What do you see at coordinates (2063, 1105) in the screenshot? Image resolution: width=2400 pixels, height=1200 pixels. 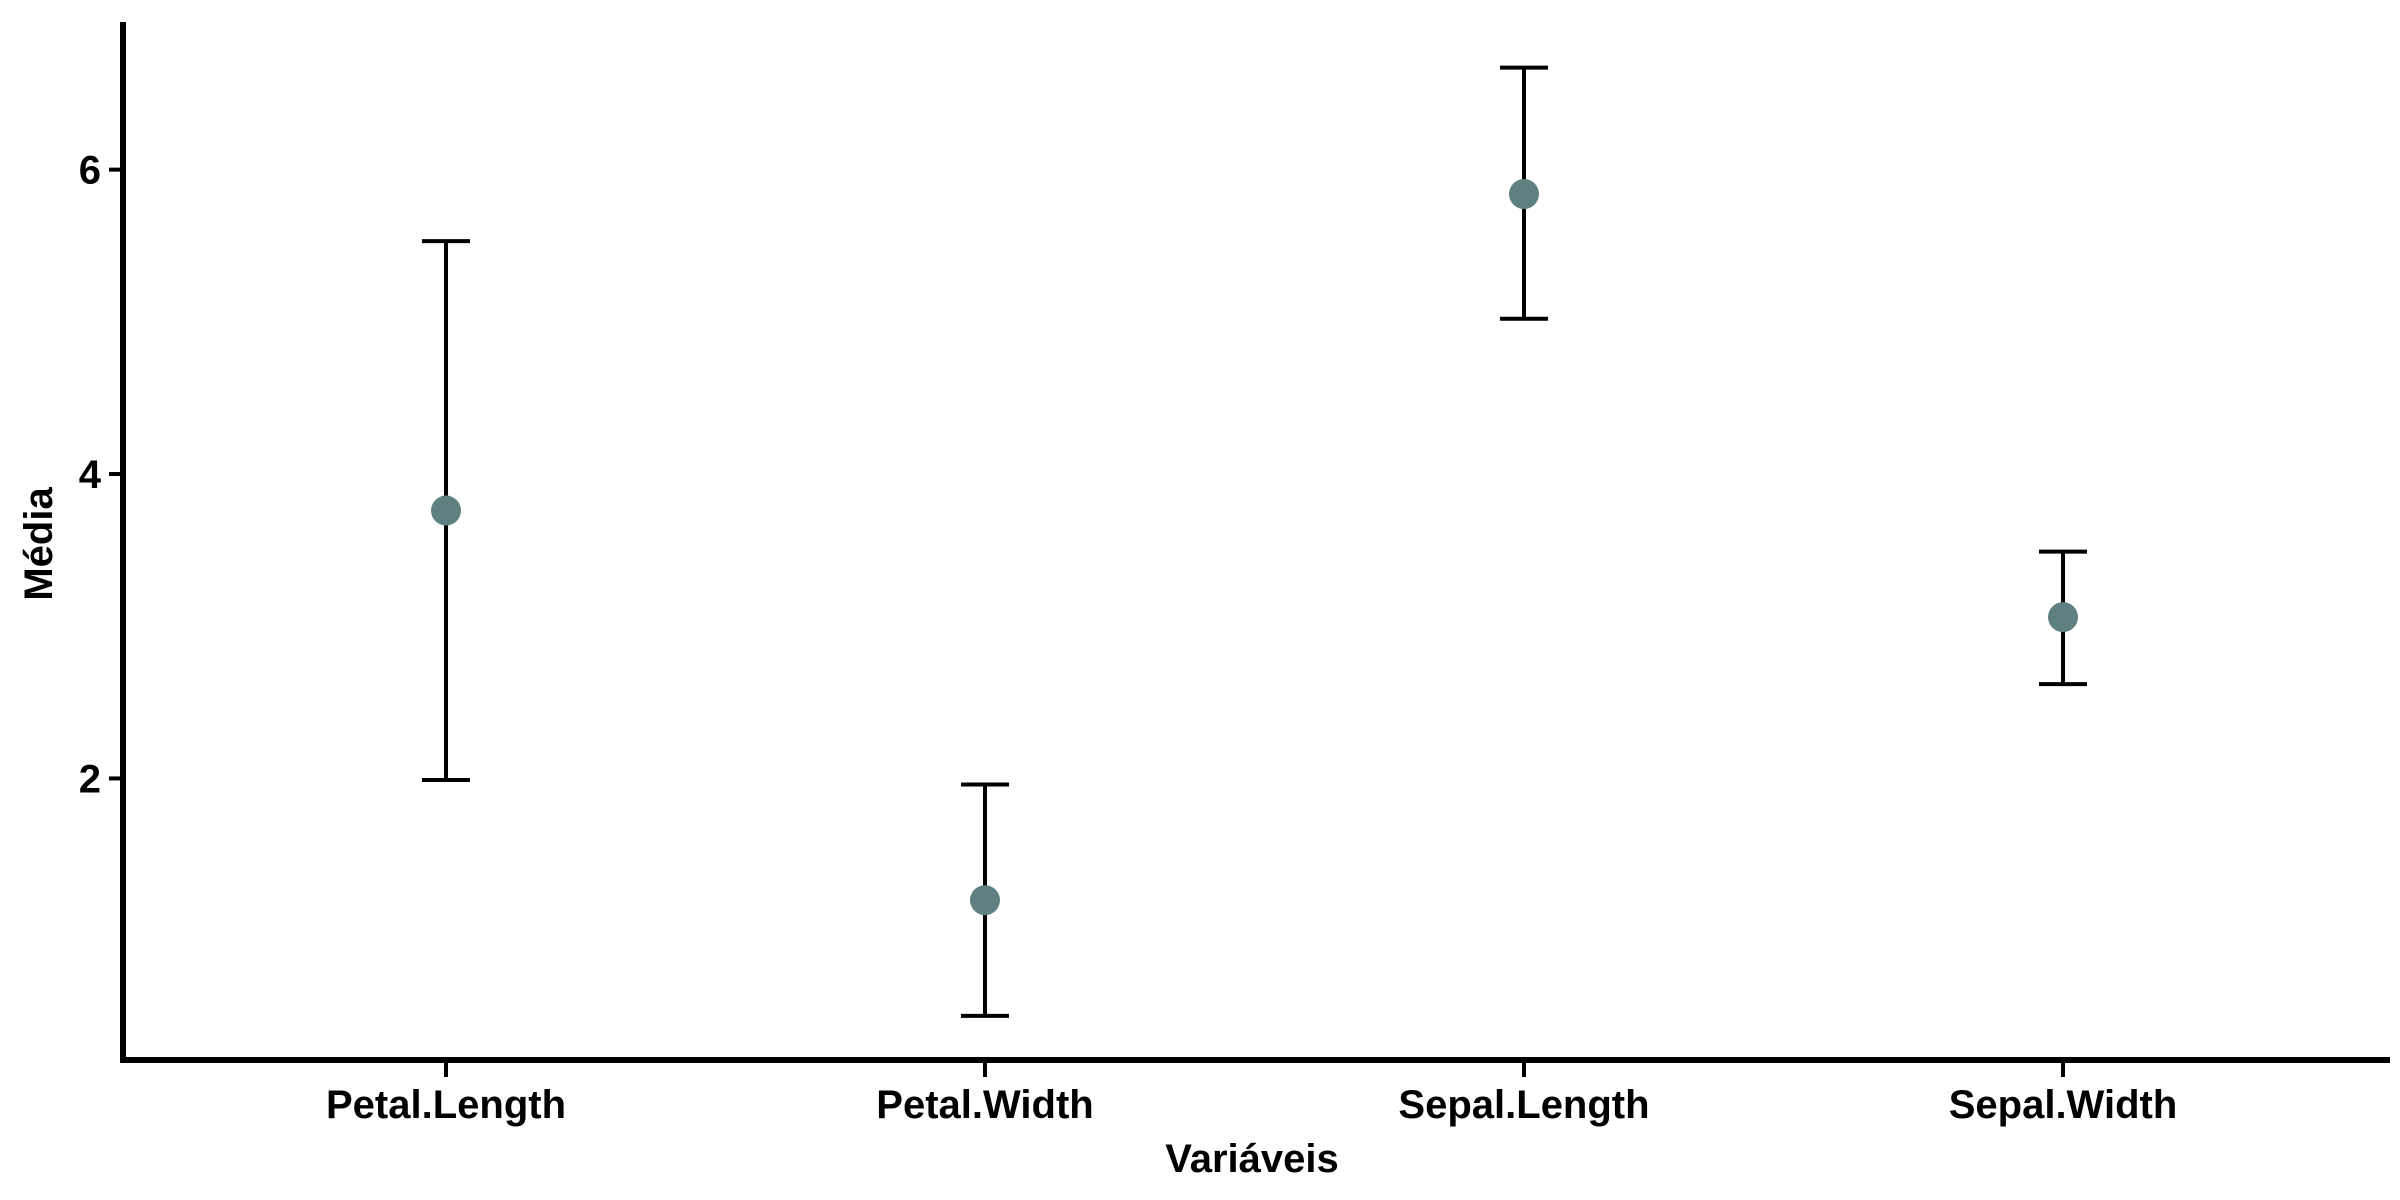 I see `x-tick-label: Sepal.Width` at bounding box center [2063, 1105].